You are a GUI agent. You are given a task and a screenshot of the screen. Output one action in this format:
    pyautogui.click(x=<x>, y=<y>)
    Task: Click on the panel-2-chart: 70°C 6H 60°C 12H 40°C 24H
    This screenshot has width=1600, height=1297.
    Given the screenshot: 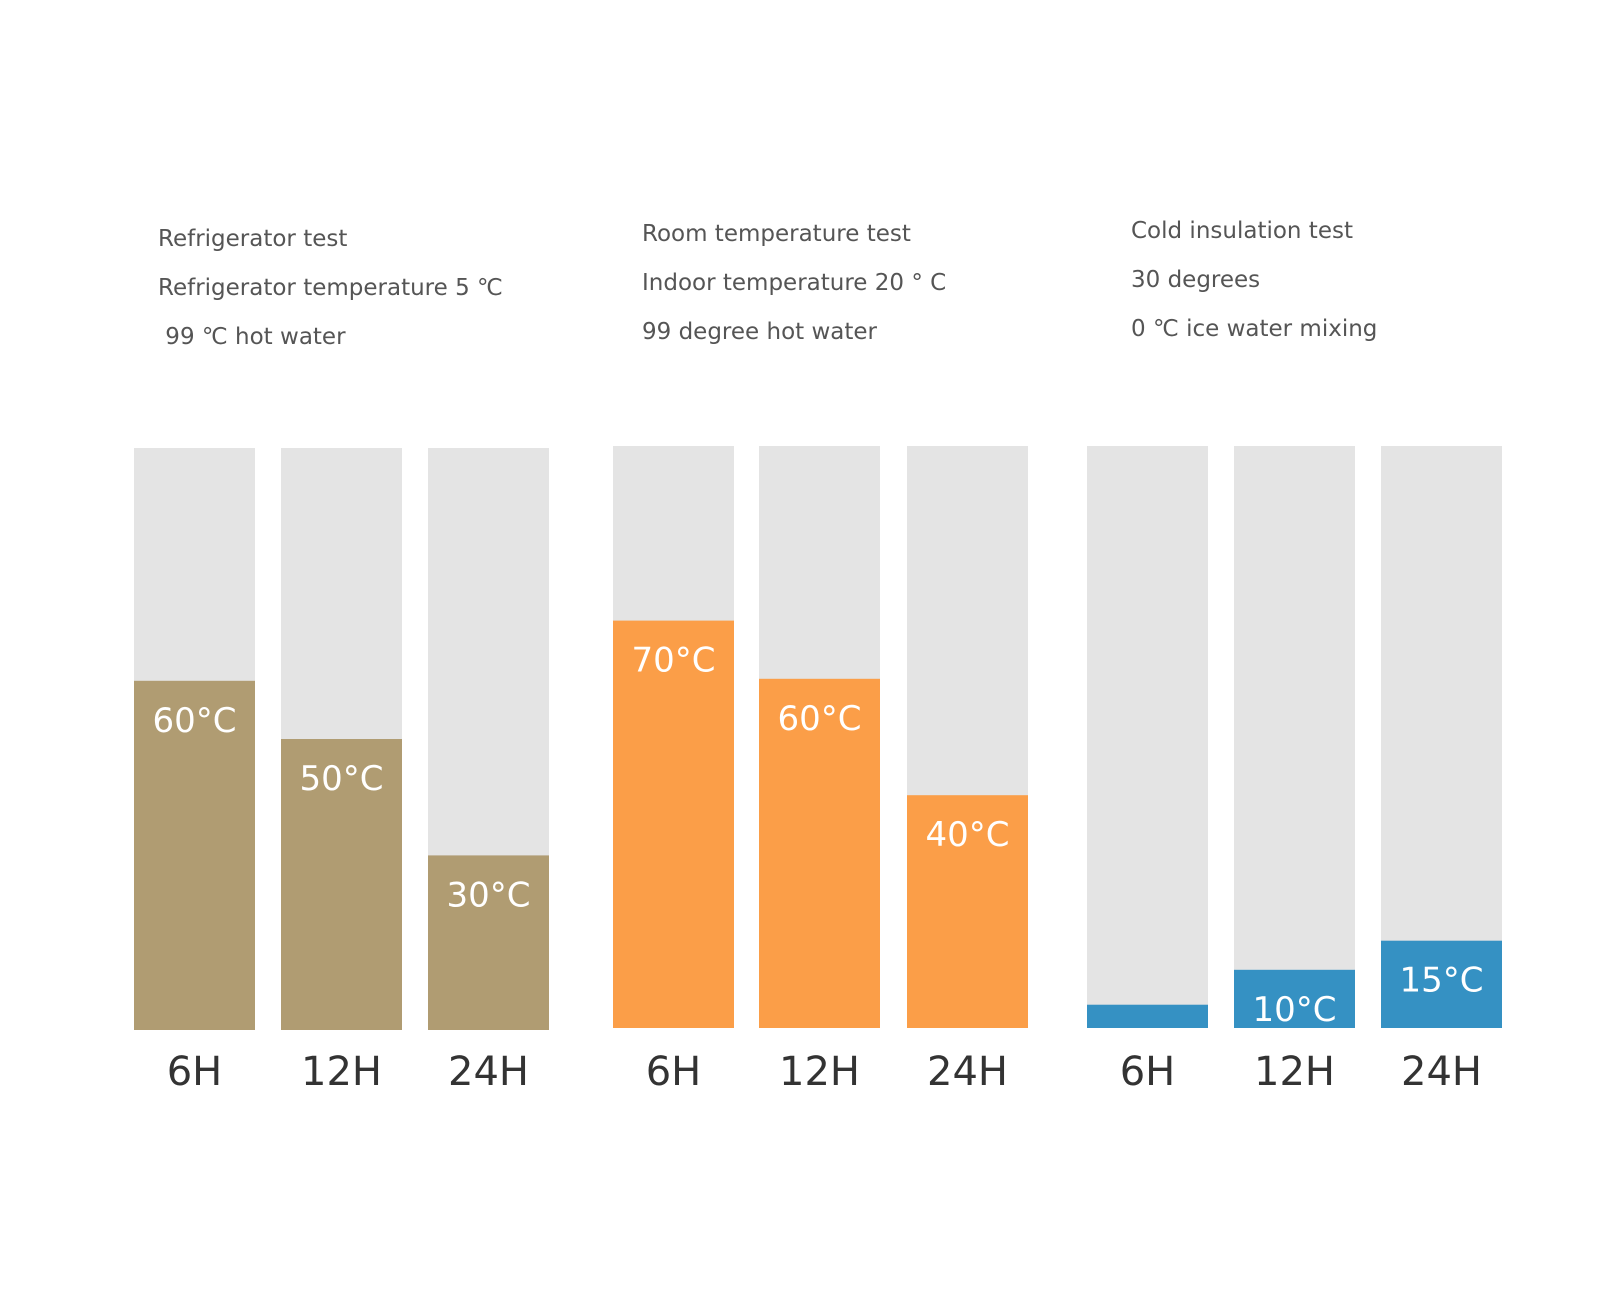 What is the action you would take?
    pyautogui.click(x=820, y=770)
    